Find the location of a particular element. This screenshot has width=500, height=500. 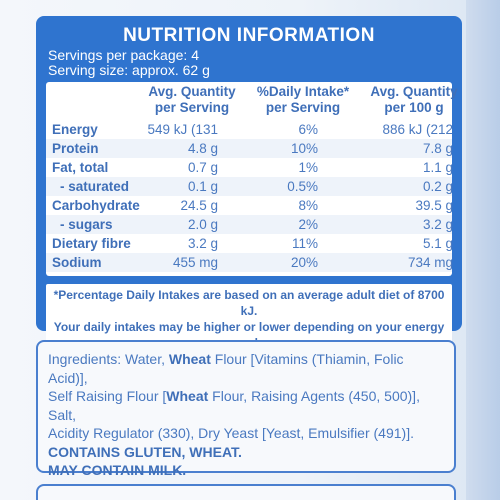

cell-per-100g: 5.1 g is located at coordinates (437, 243).